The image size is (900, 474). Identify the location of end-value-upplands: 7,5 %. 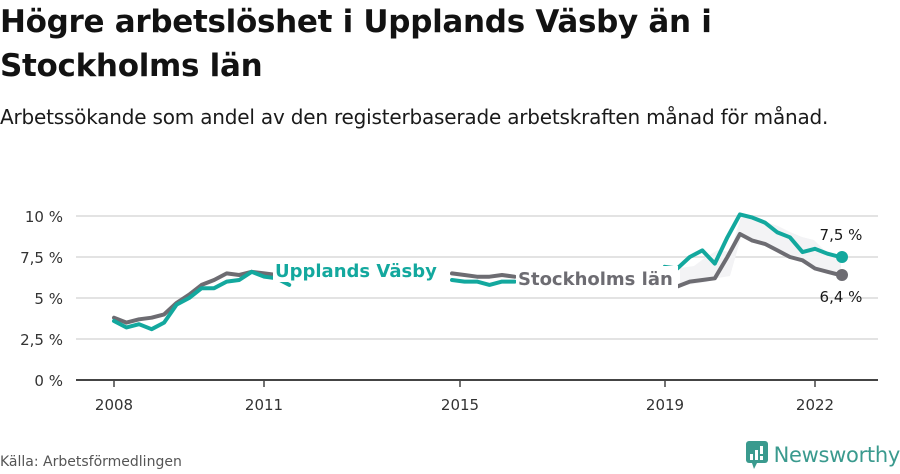
(841, 235).